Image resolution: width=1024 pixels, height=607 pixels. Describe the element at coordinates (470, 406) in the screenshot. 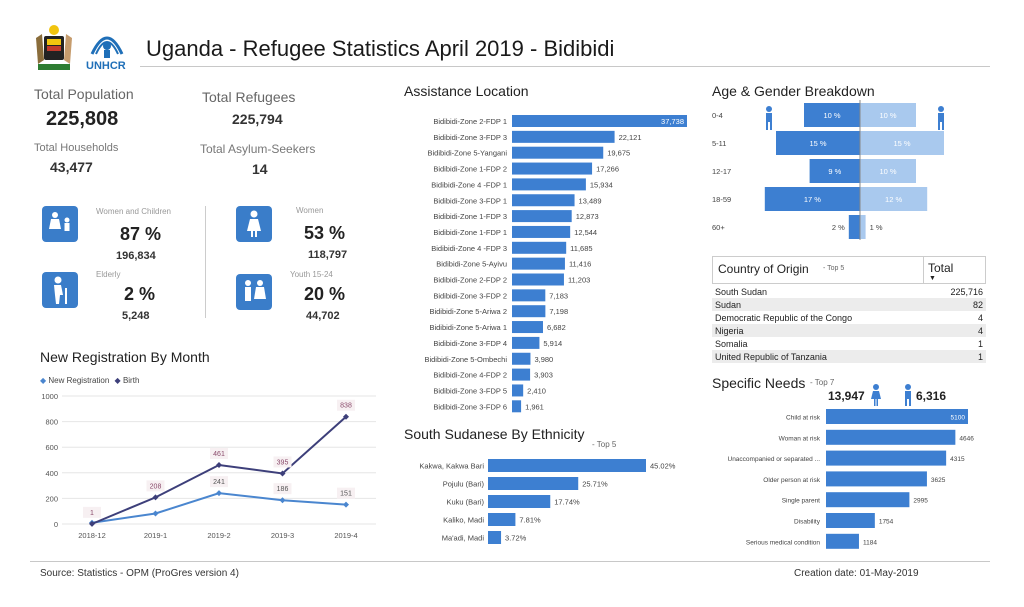

I see `bar-category-label: Bidibidi-Zone 3-FDP 6` at that location.